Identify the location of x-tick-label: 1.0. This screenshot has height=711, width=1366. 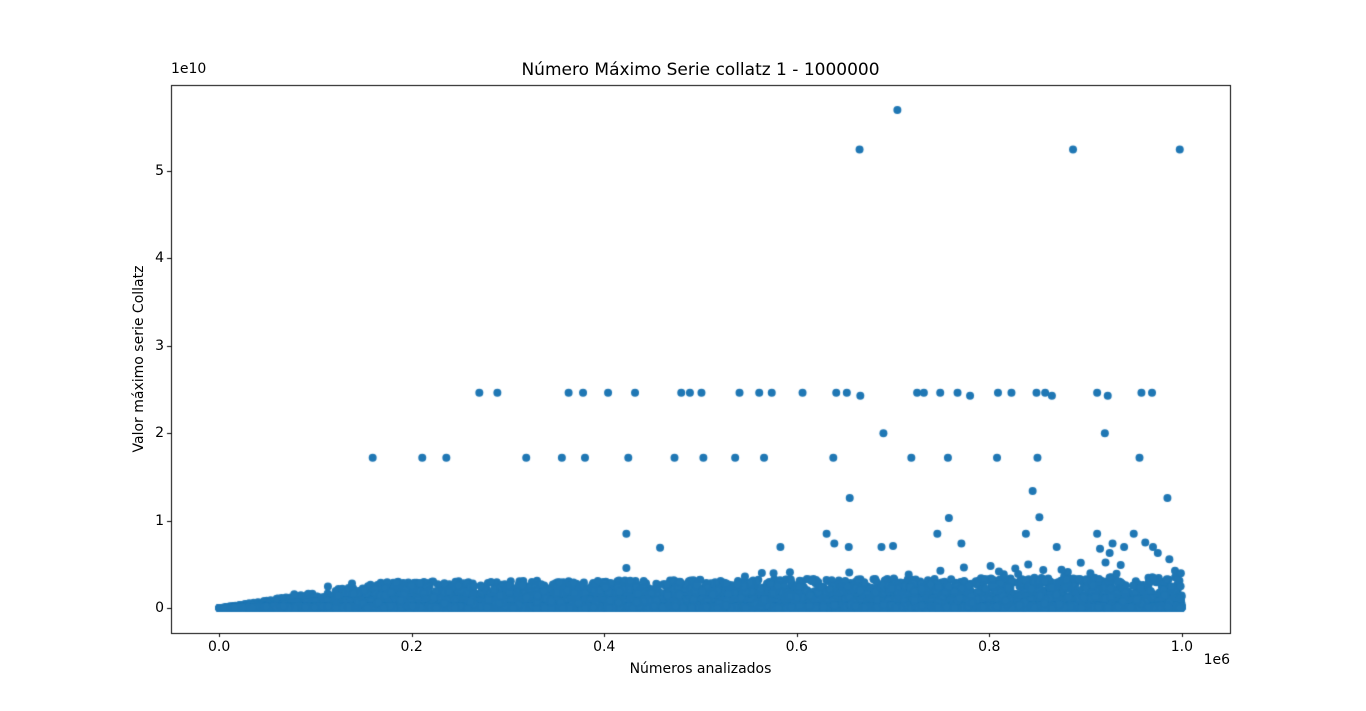
(1181, 647).